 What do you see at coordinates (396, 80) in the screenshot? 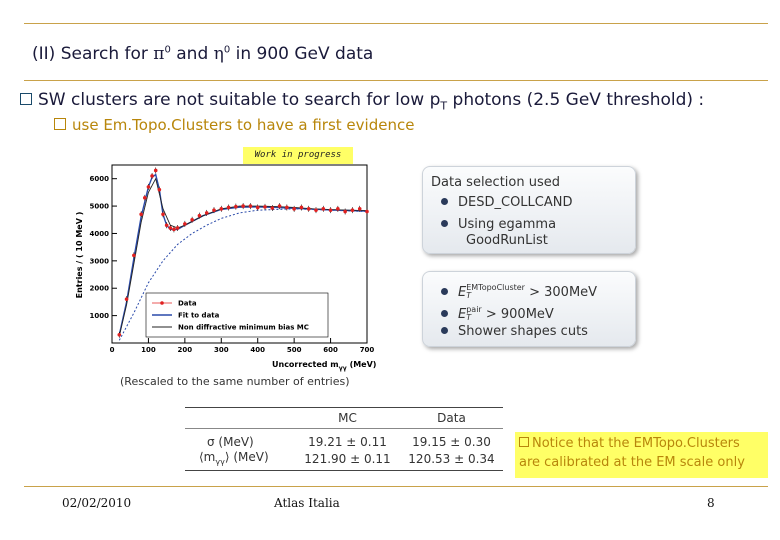
I see `title-rule` at bounding box center [396, 80].